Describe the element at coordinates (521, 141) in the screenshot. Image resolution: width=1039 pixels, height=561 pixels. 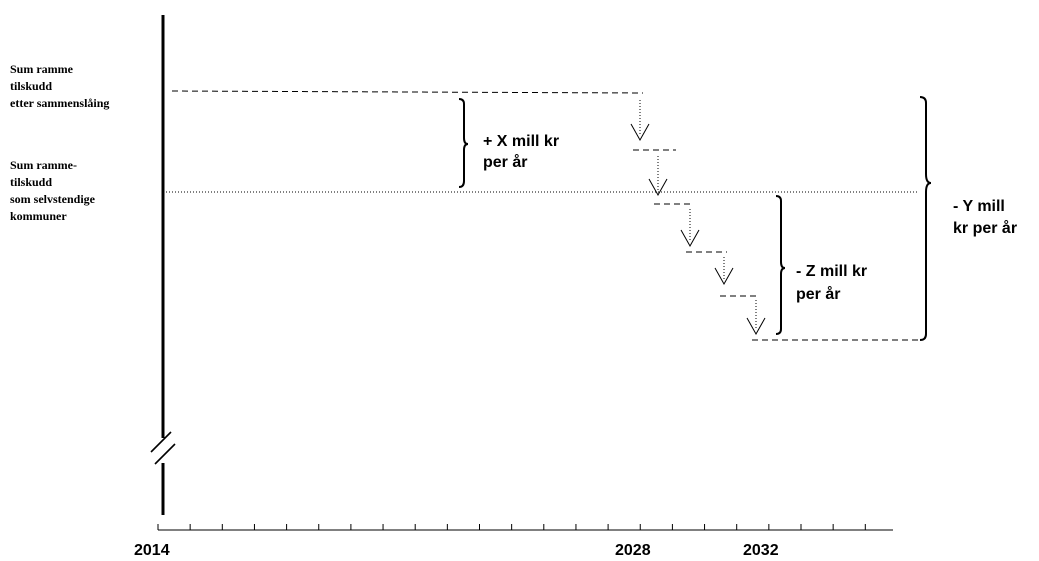
I see `x-amount-line-1: + X mill kr` at that location.